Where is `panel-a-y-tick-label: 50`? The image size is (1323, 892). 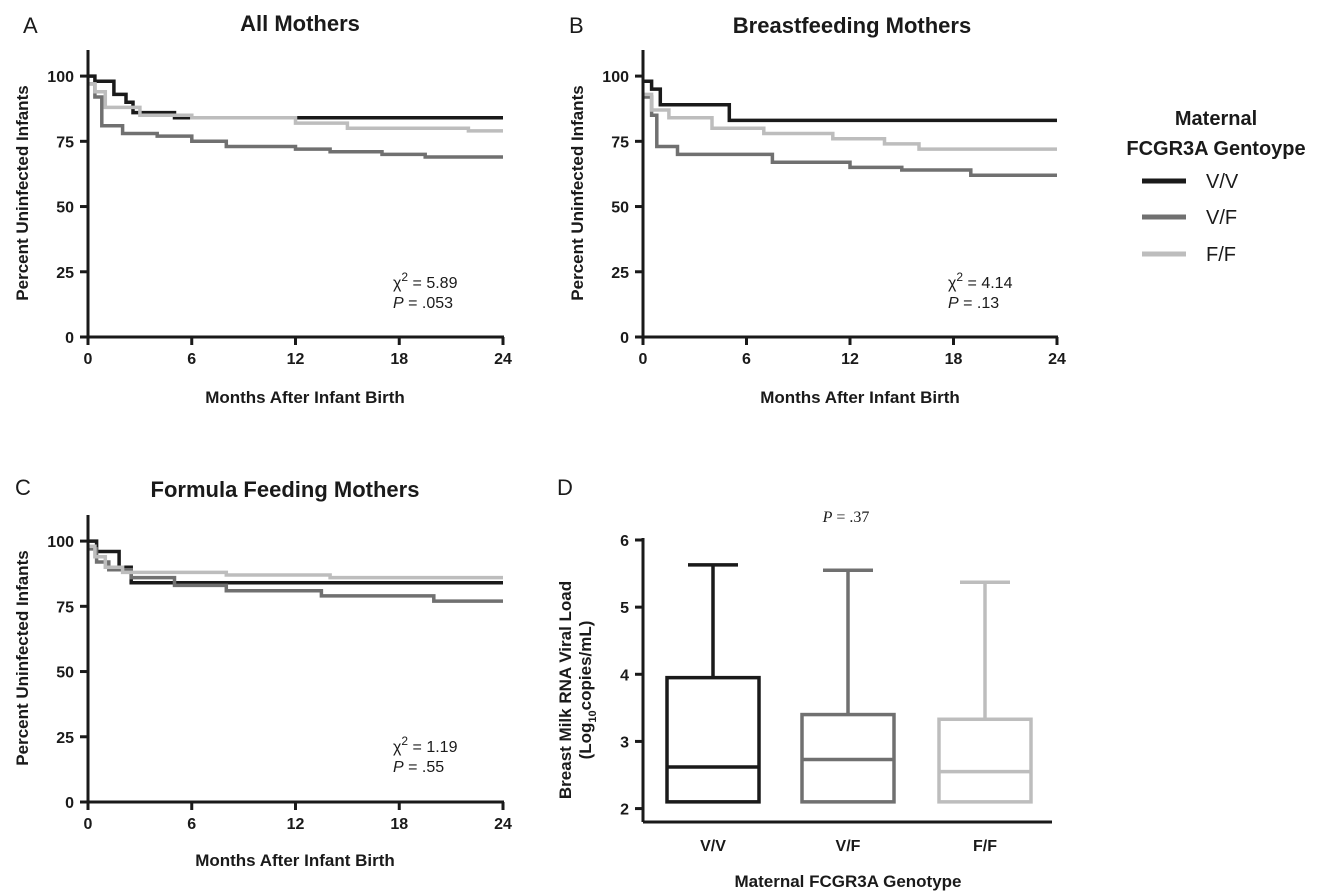 panel-a-y-tick-label: 50 is located at coordinates (65, 208).